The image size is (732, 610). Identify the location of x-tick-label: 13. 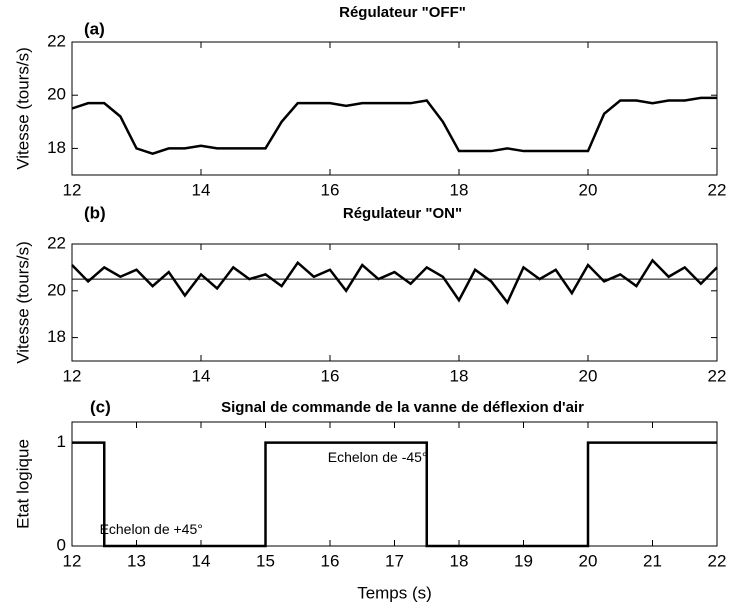
(136, 560).